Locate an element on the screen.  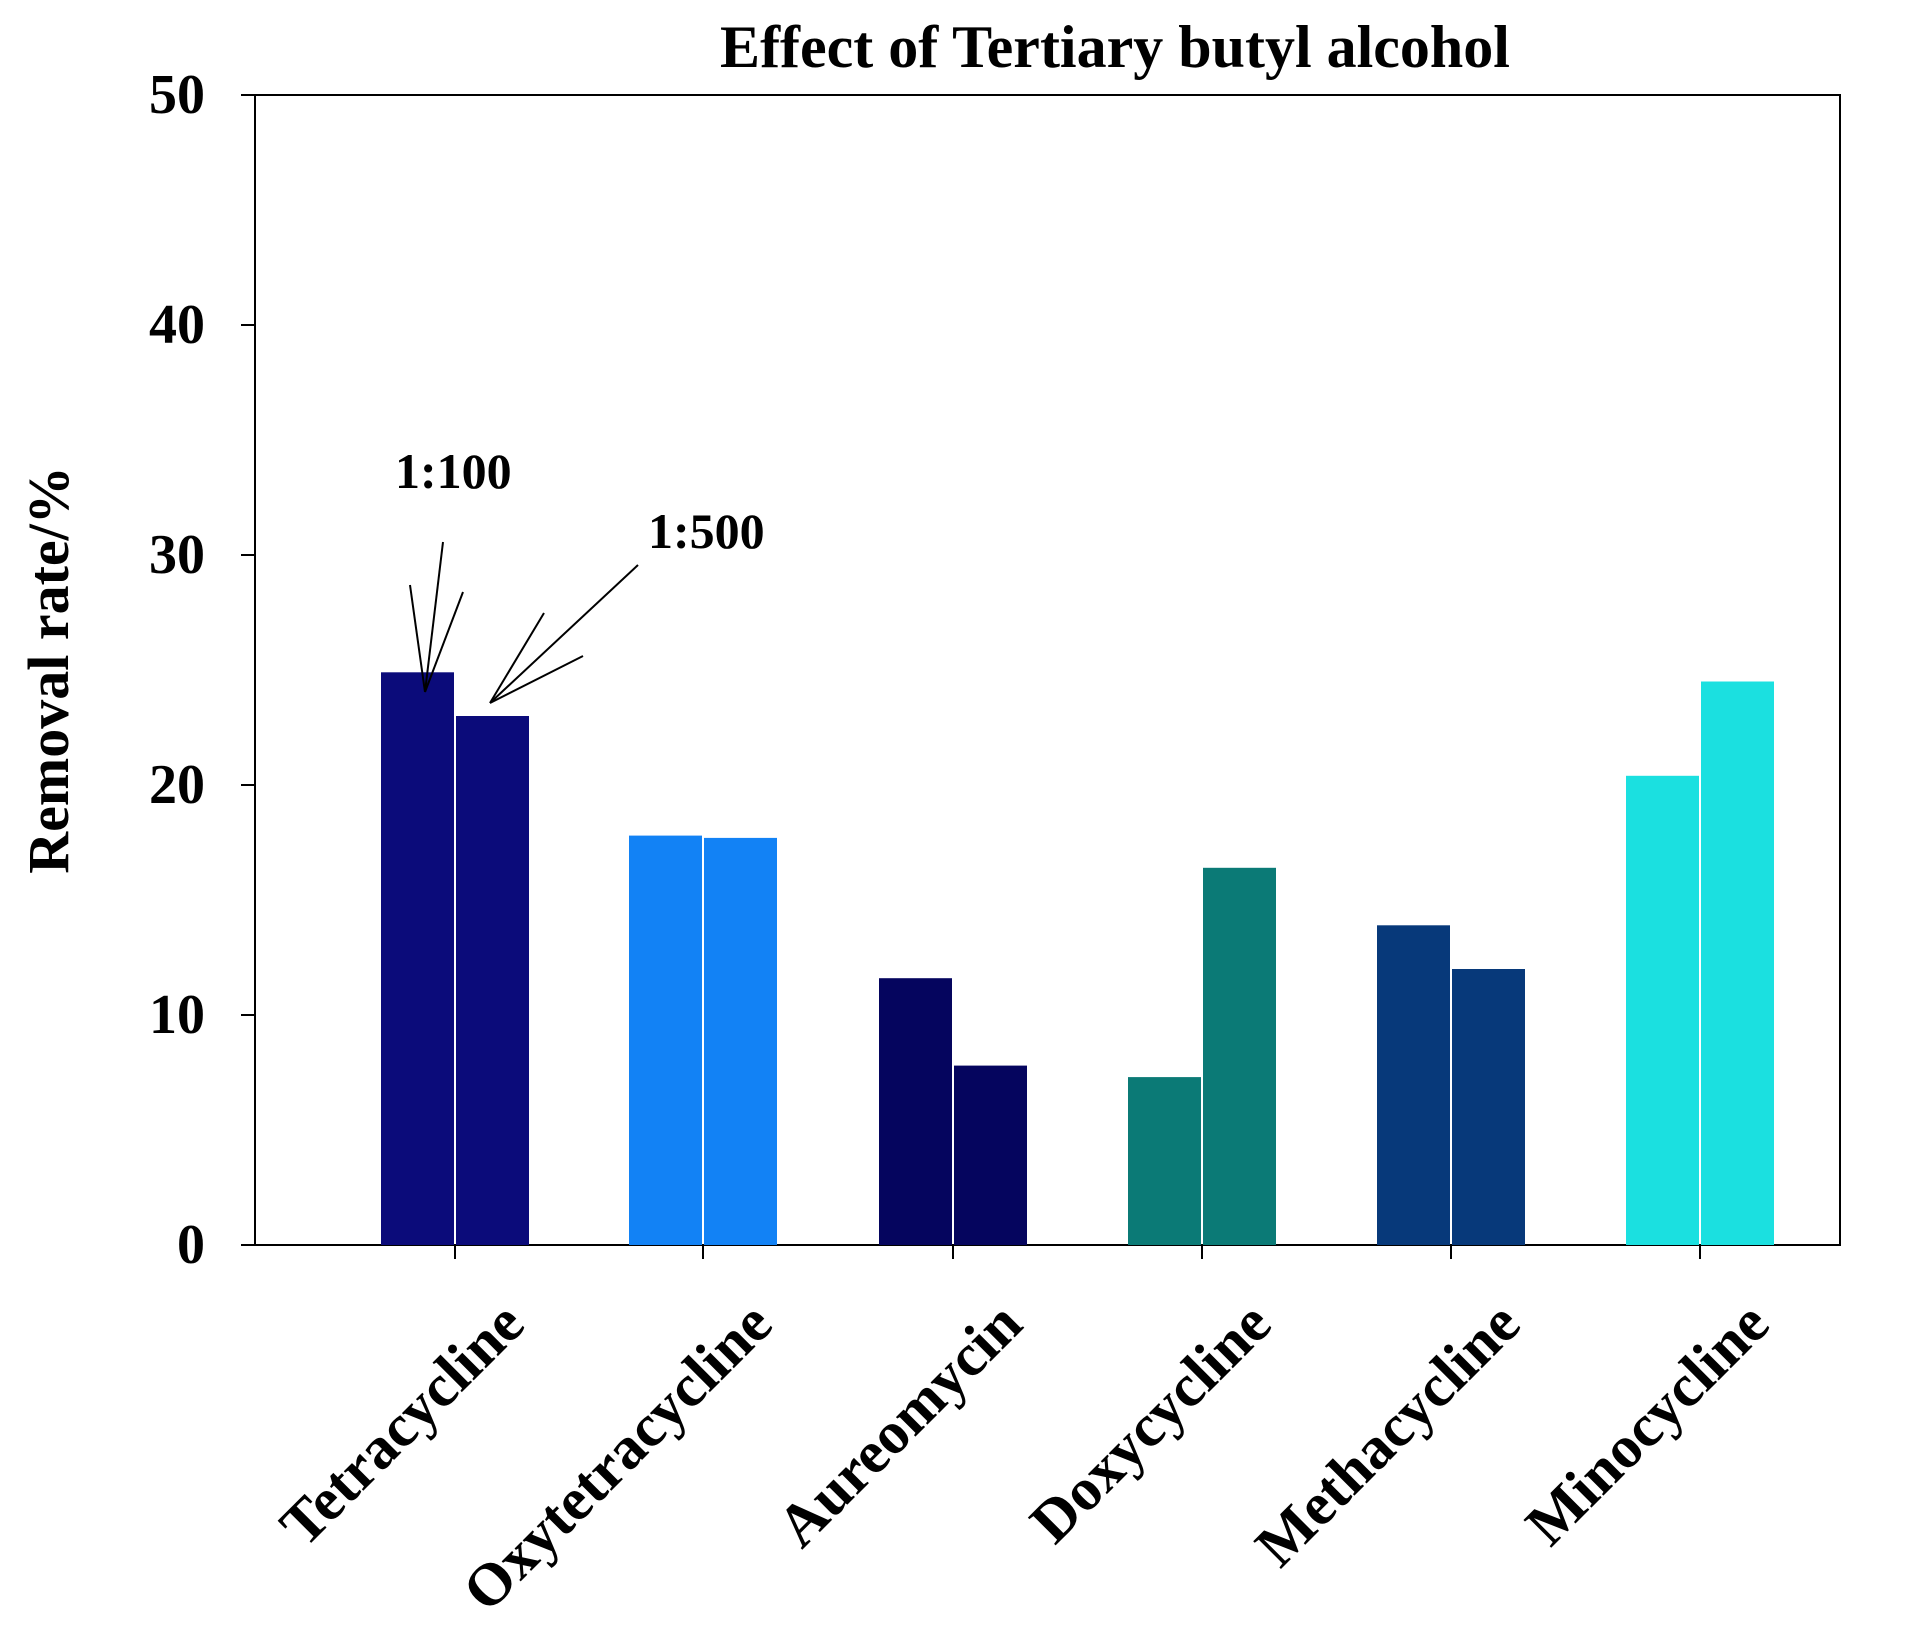
y-tick-label: 20 is located at coordinates (177, 785).